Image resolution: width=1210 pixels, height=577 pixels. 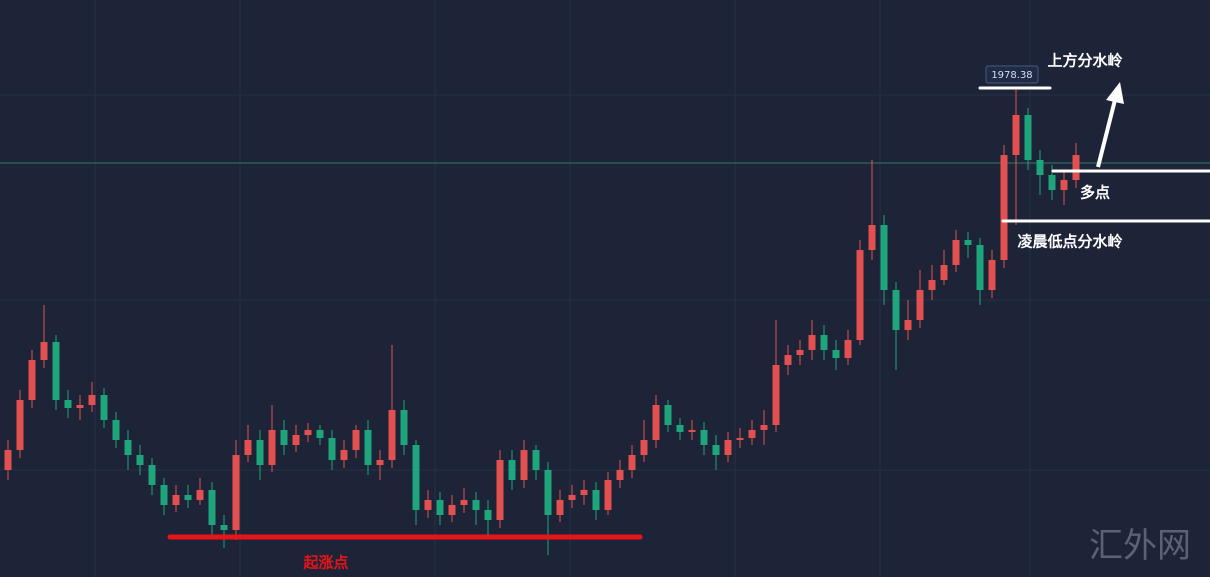 What do you see at coordinates (325, 563) in the screenshot?
I see `level-label: 起涨点` at bounding box center [325, 563].